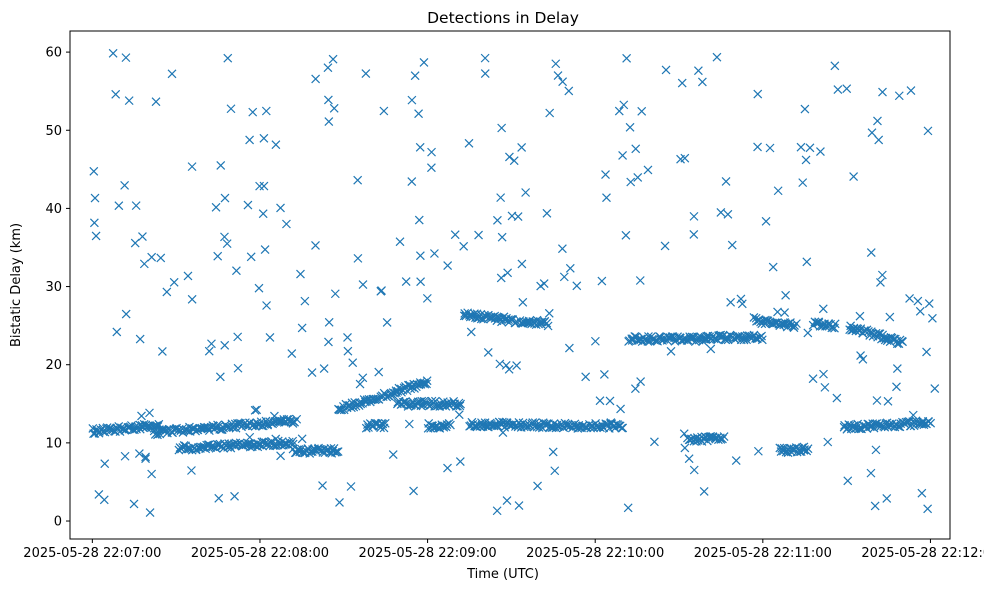 This screenshot has height=590, width=984. What do you see at coordinates (53, 131) in the screenshot?
I see `y-tick-label: 50` at bounding box center [53, 131].